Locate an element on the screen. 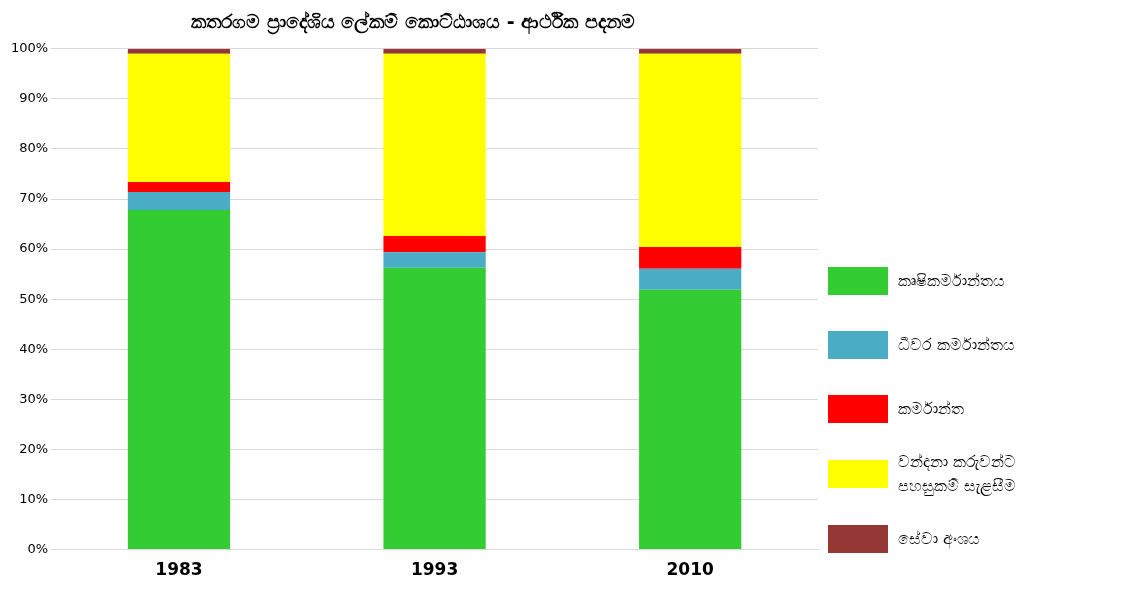  y-tick-label: 100% is located at coordinates (29, 48).